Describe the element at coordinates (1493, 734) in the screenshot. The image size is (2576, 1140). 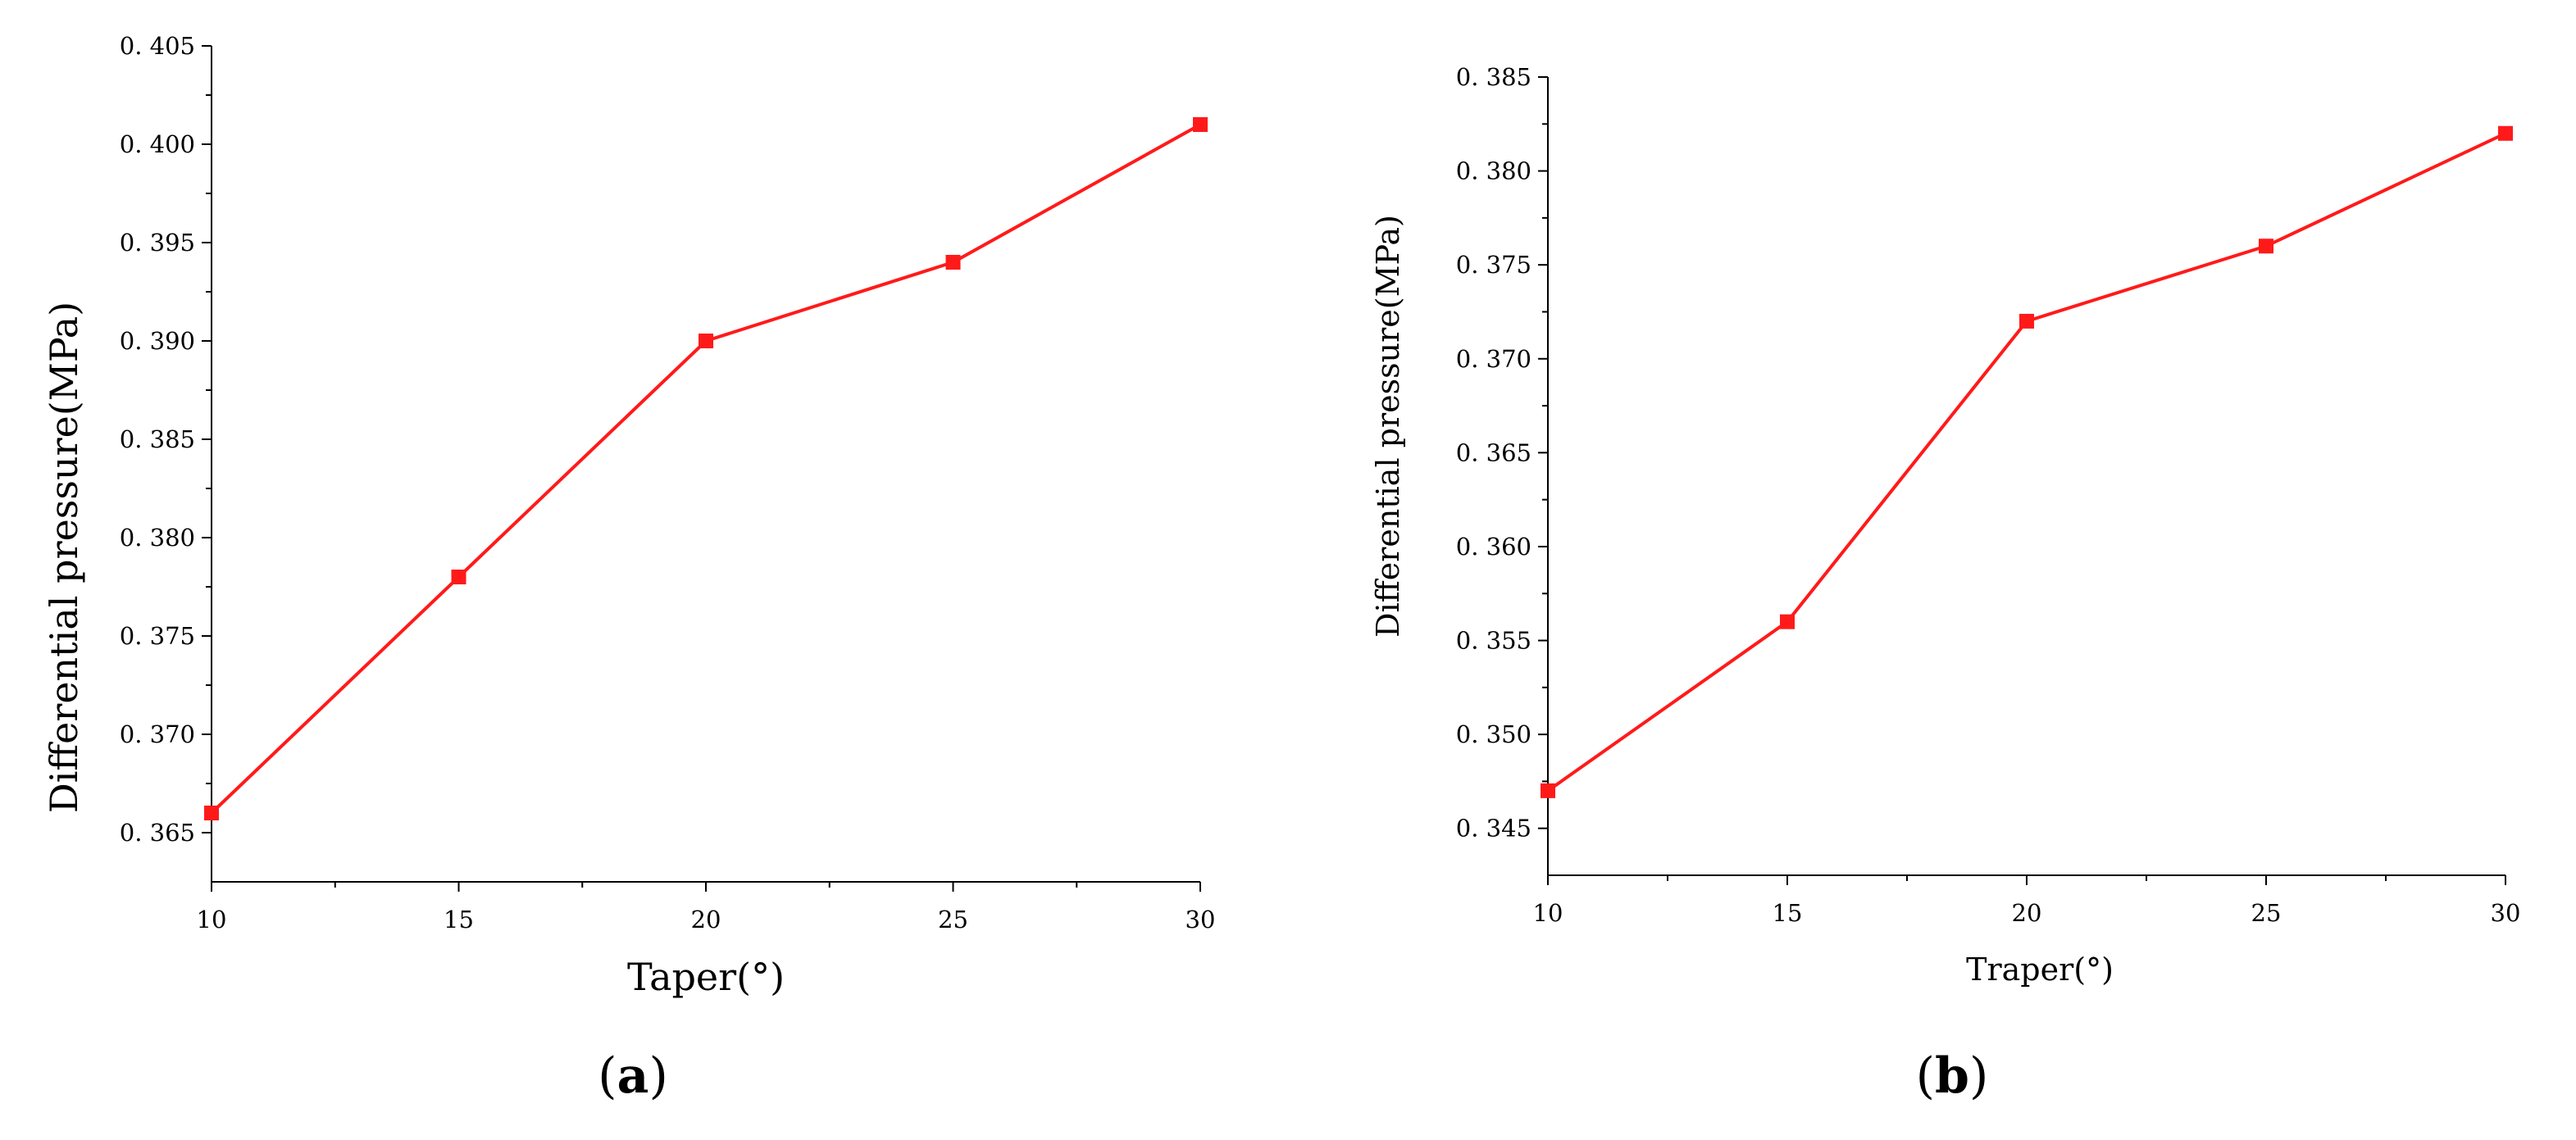
I see `y-tick-label: 0. 350` at that location.